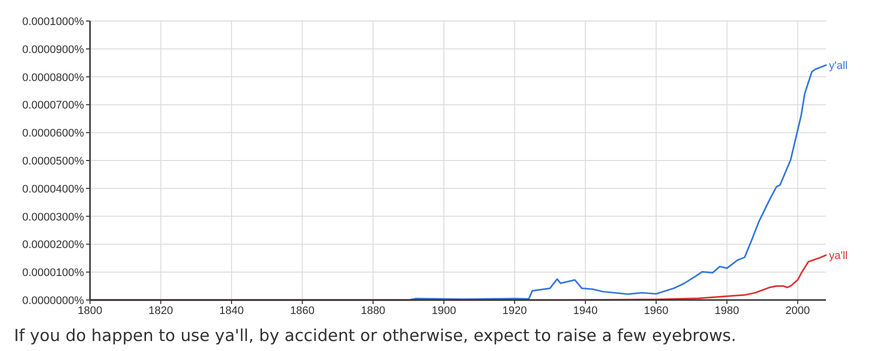  I want to click on x-tick-label: 1980, so click(727, 311).